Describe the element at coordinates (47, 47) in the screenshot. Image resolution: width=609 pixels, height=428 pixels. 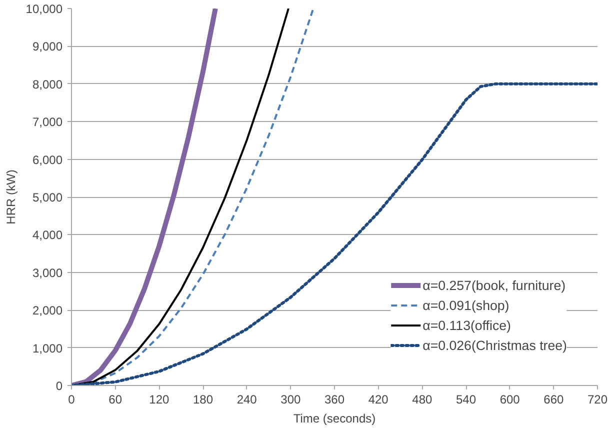
I see `y-tick-label: 9,000` at that location.